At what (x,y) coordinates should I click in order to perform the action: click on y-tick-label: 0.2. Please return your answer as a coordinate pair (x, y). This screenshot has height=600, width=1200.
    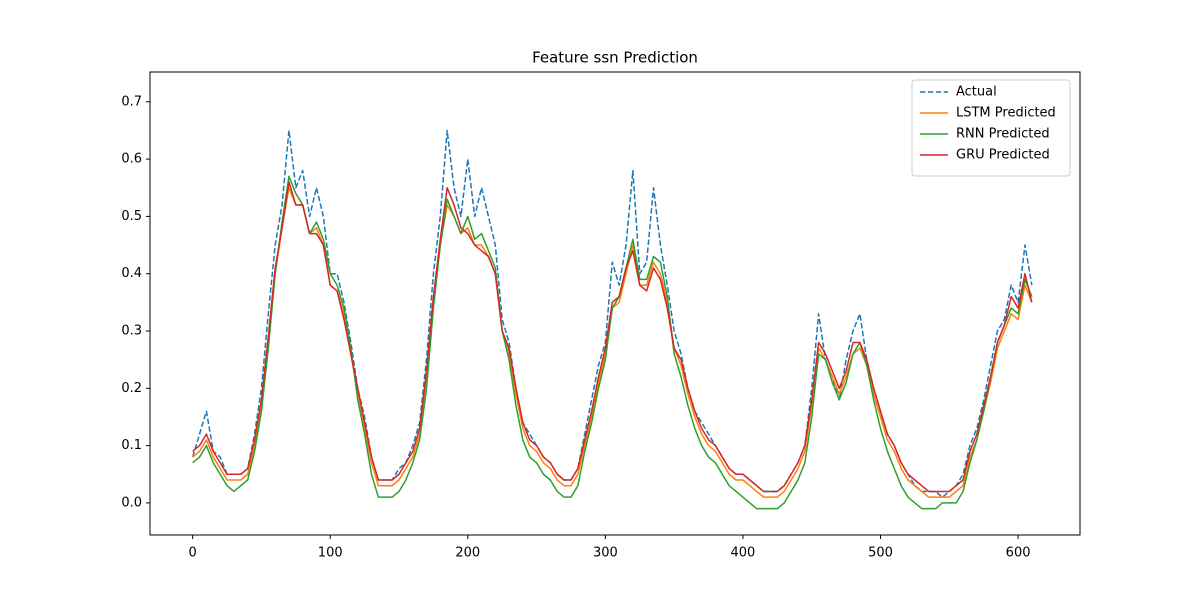
    Looking at the image, I should click on (131, 388).